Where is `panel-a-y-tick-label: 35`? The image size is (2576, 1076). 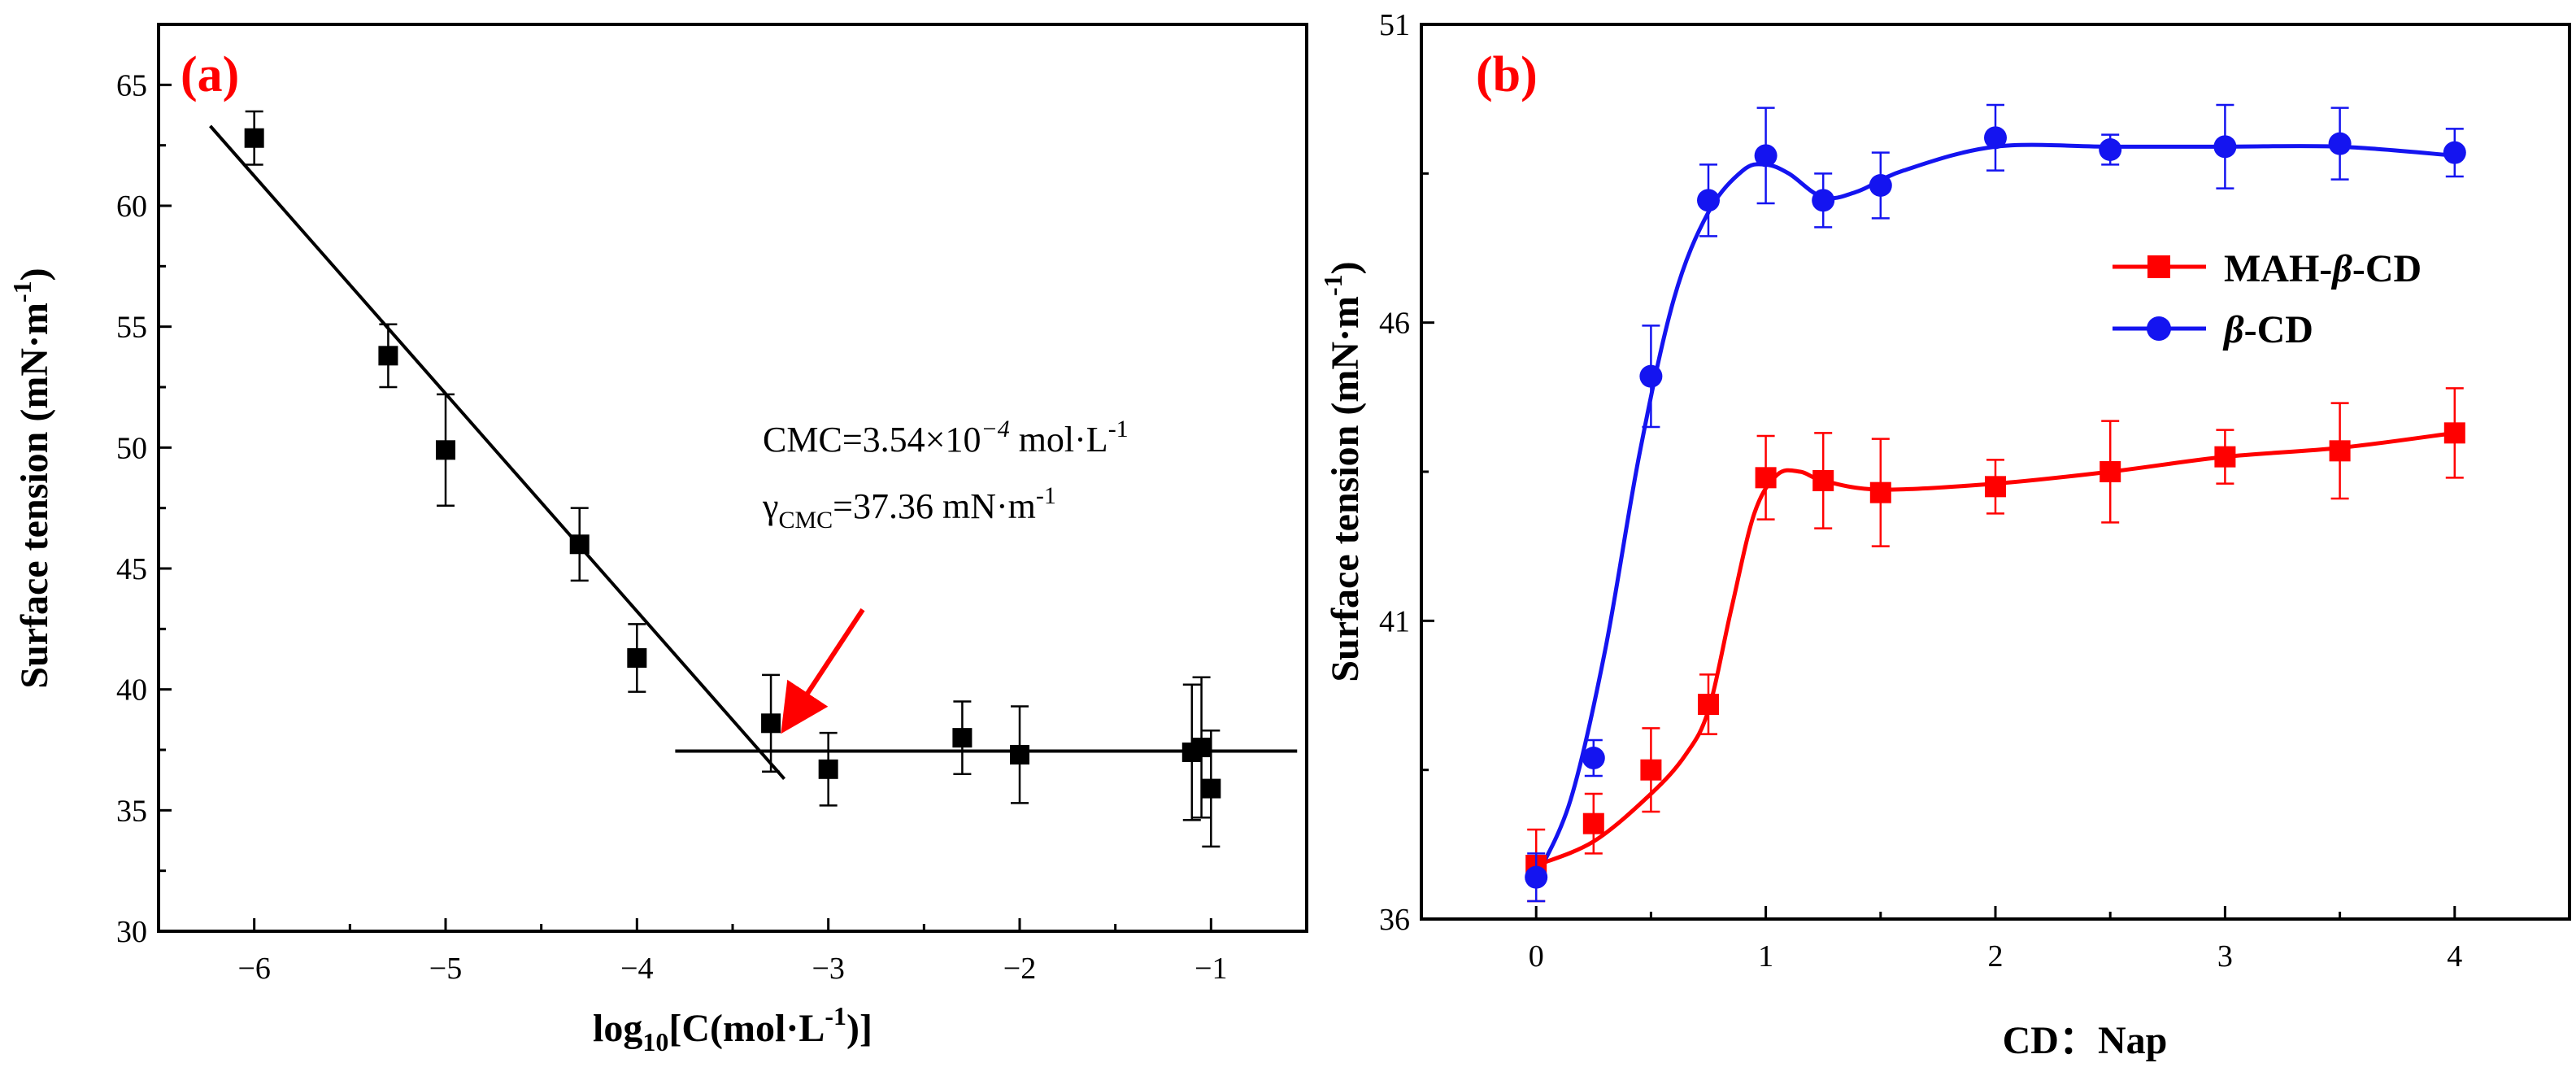
panel-a-y-tick-label: 35 is located at coordinates (132, 811).